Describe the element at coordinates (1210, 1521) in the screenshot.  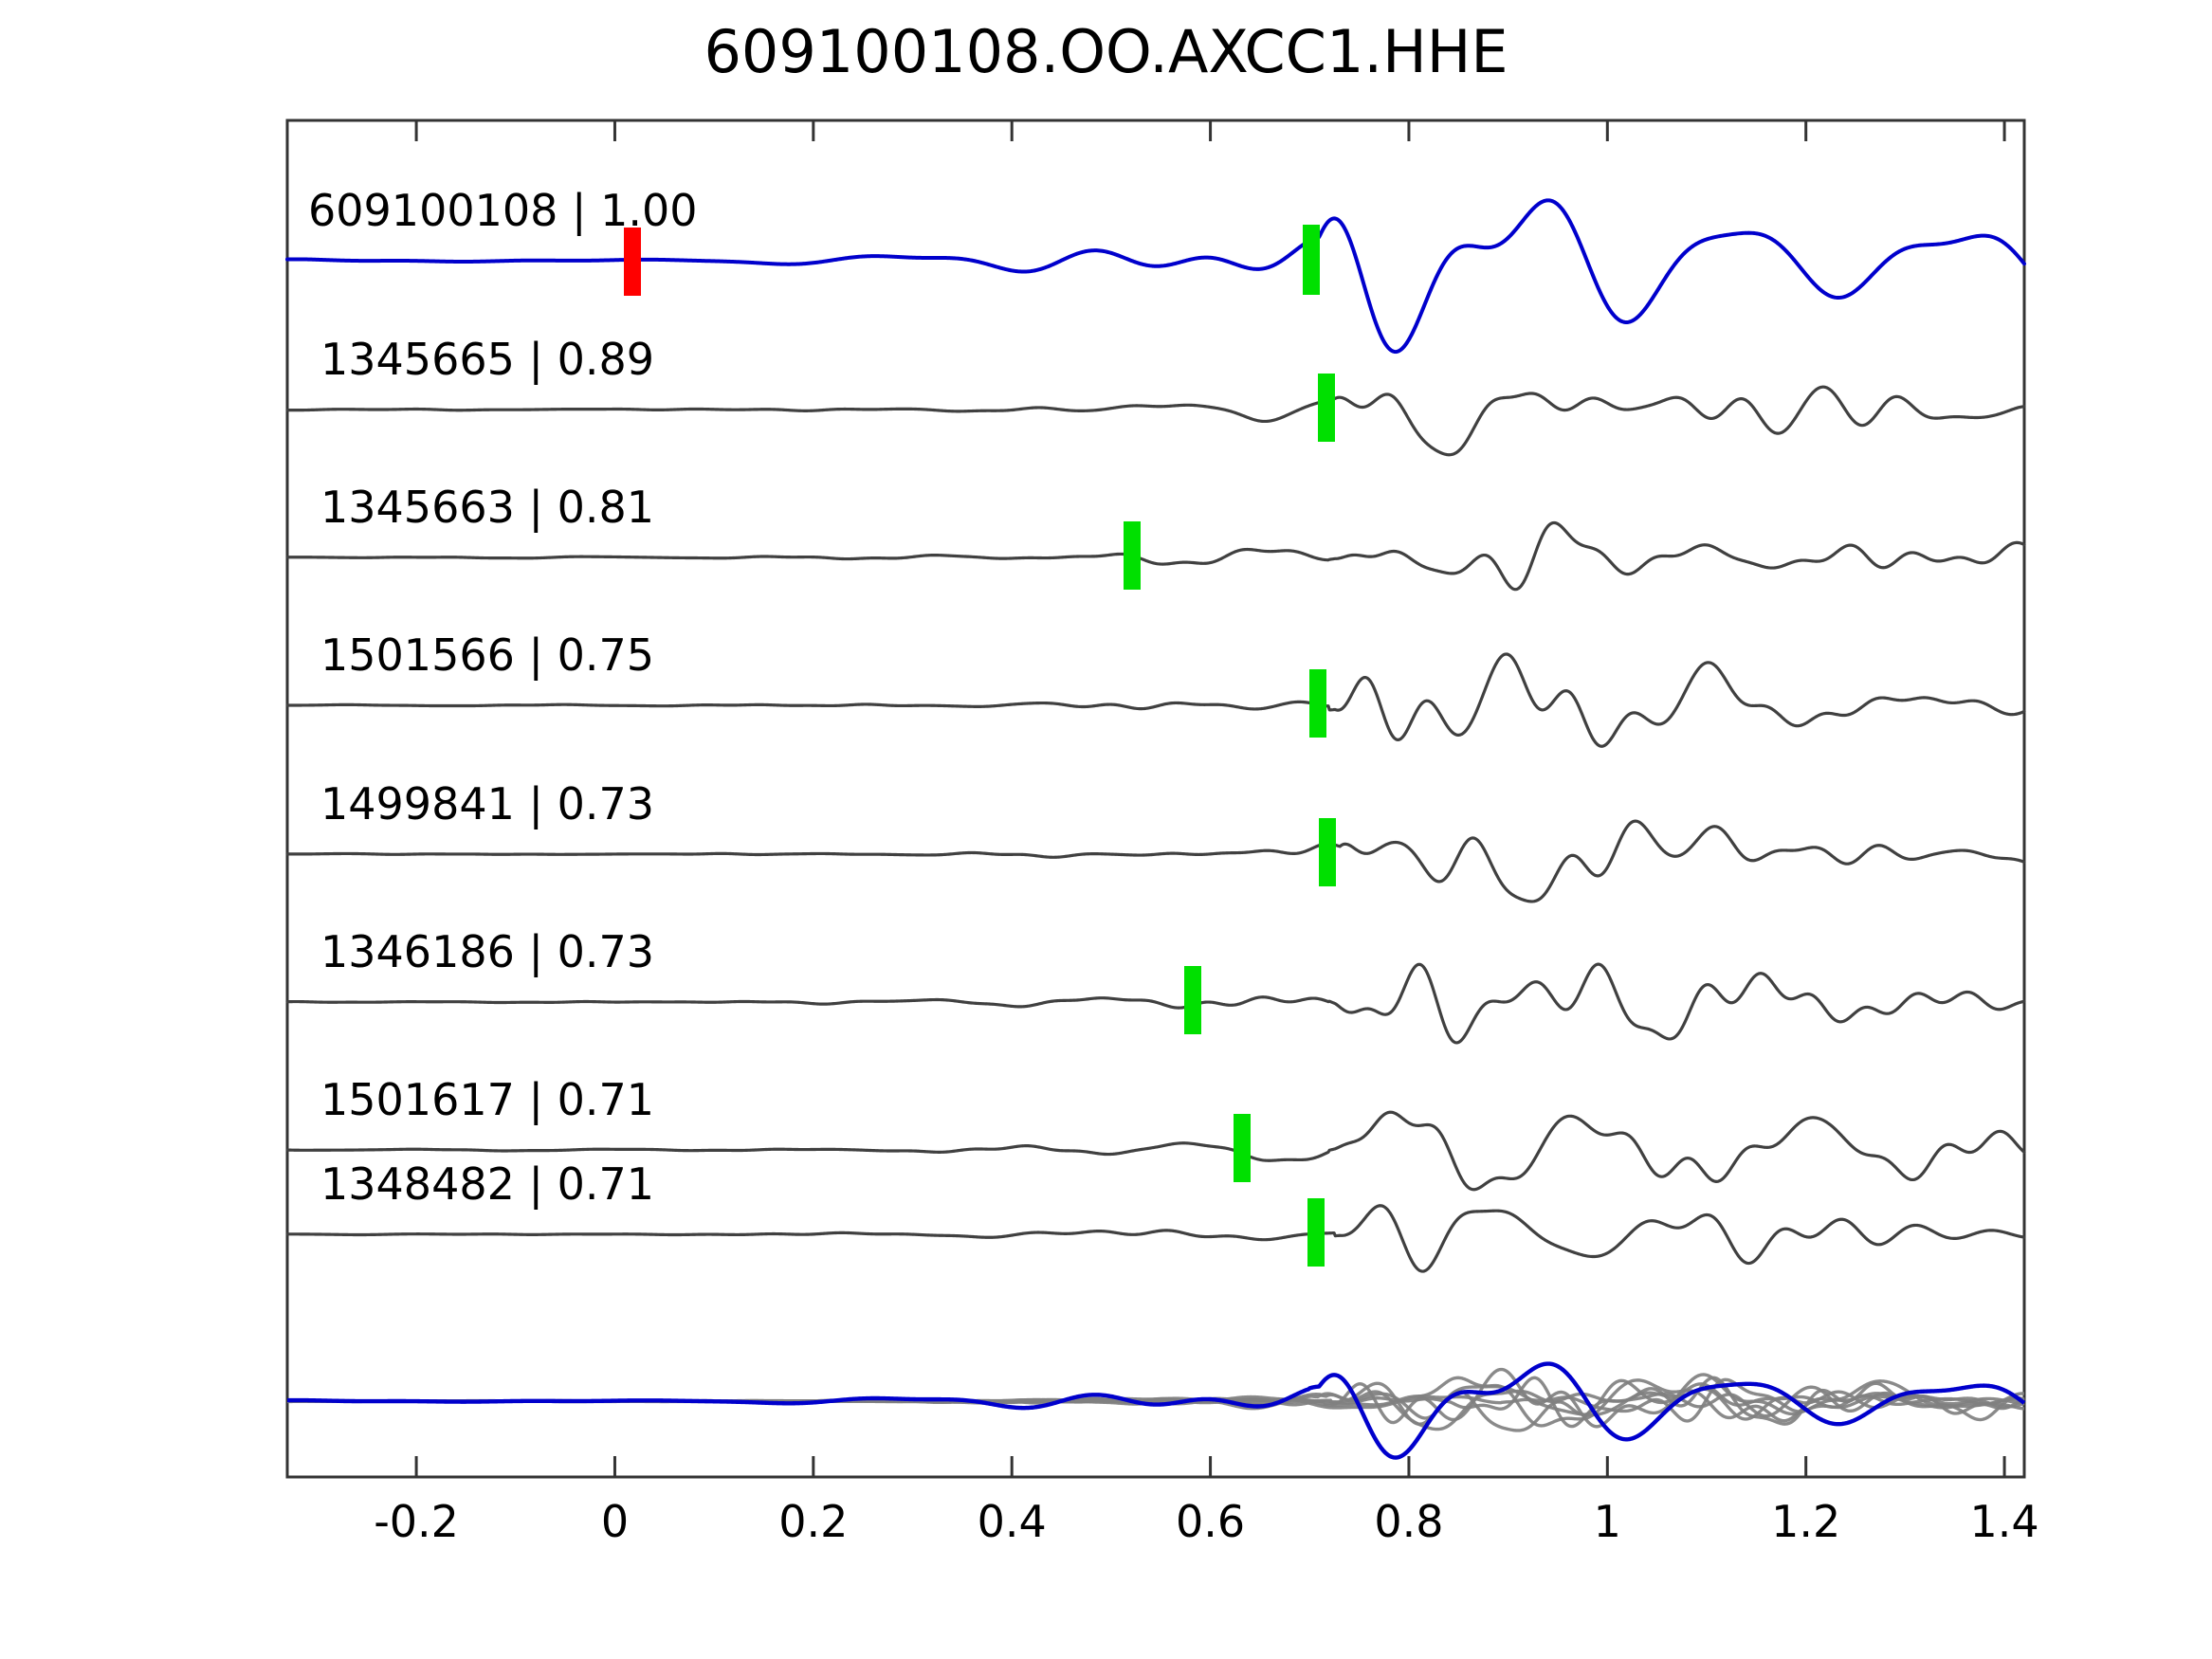
I see `x-tick-label: 0.6` at that location.